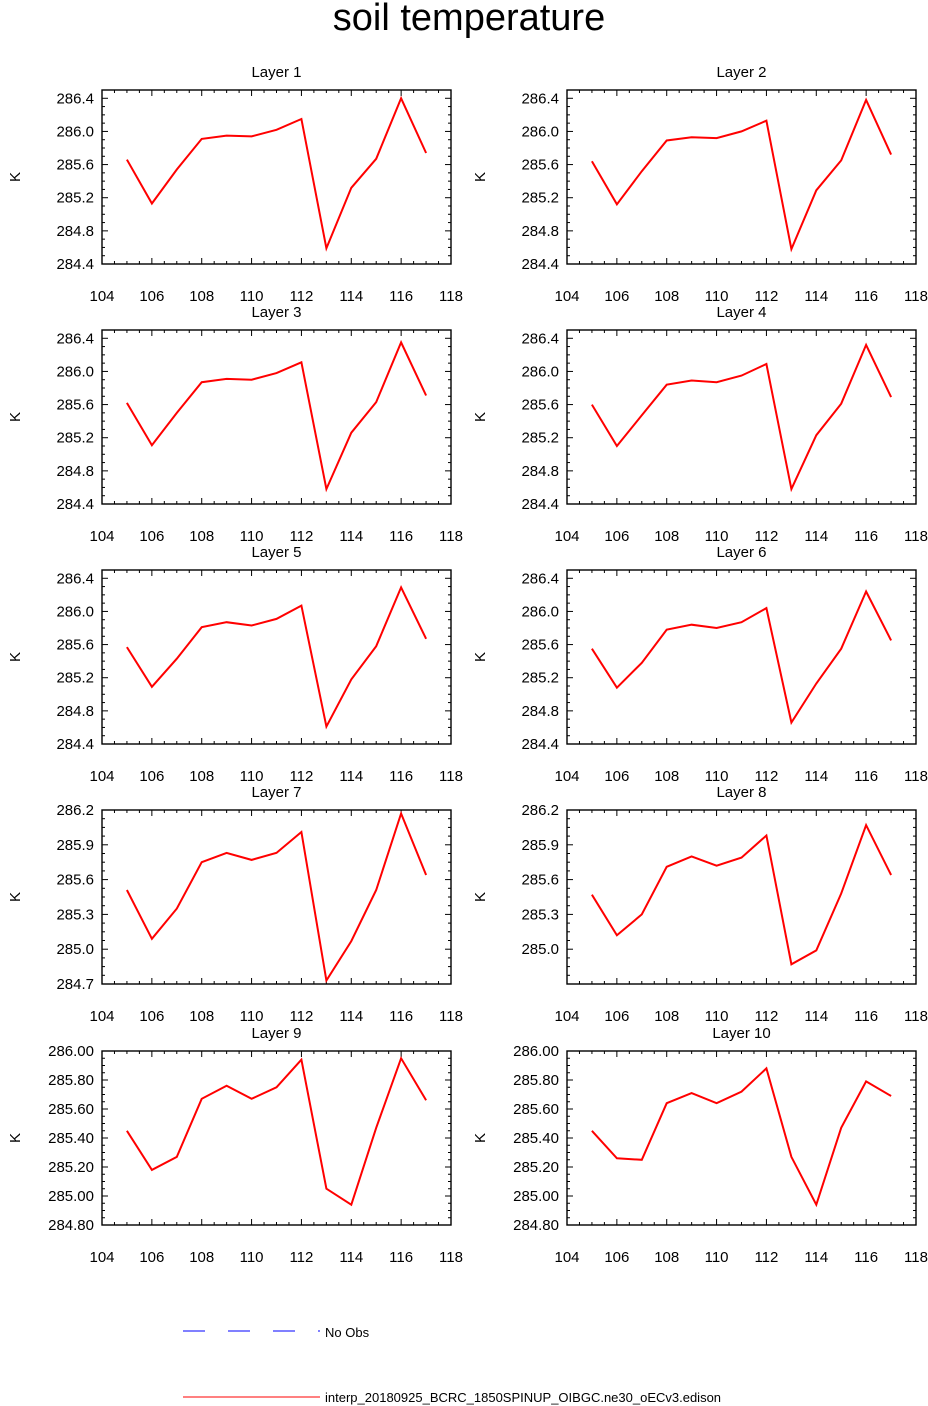 This screenshot has width=928, height=1406. What do you see at coordinates (71, 1051) in the screenshot?
I see `y-tick-label: 286.00` at bounding box center [71, 1051].